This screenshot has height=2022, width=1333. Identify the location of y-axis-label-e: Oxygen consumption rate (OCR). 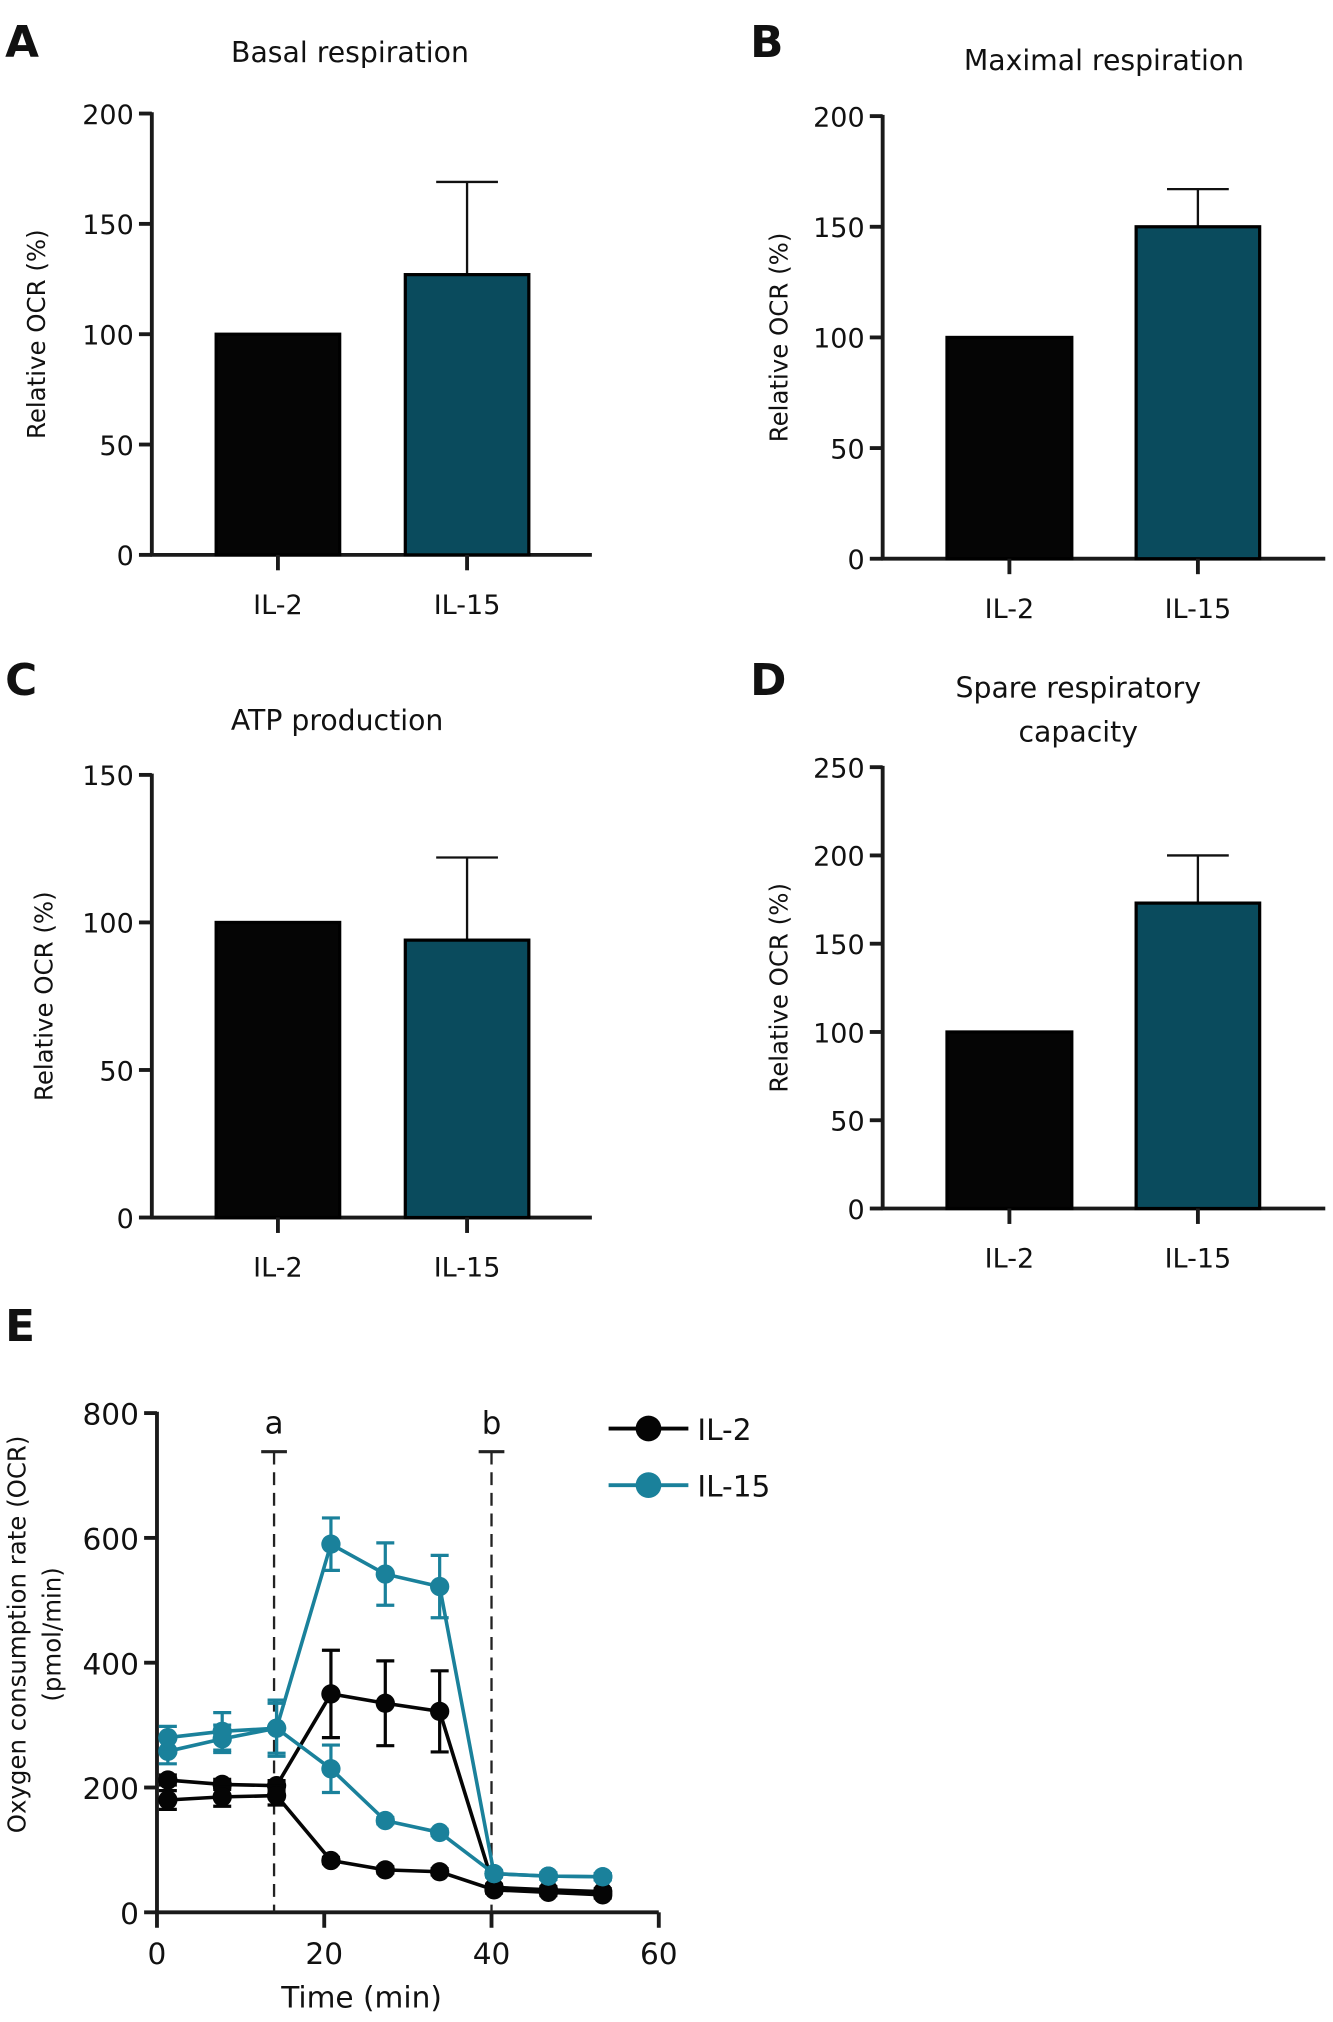
(17, 1635).